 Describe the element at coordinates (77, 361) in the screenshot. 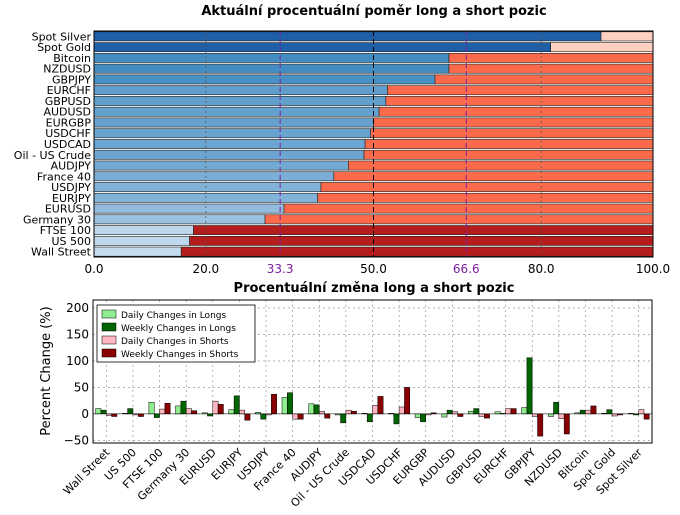

I see `y-tick-label: 100` at that location.